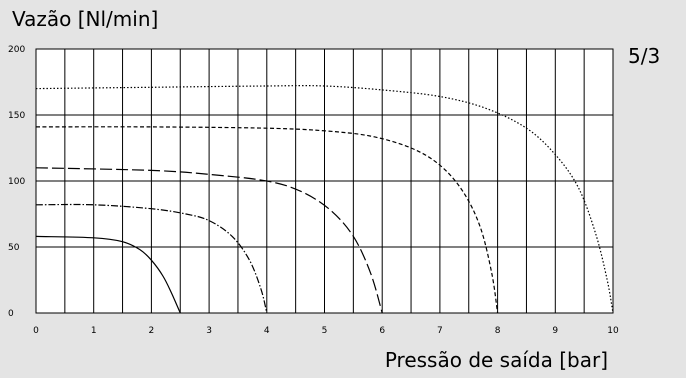 This screenshot has width=686, height=378. What do you see at coordinates (36, 331) in the screenshot?
I see `x-tick-label: 0` at bounding box center [36, 331].